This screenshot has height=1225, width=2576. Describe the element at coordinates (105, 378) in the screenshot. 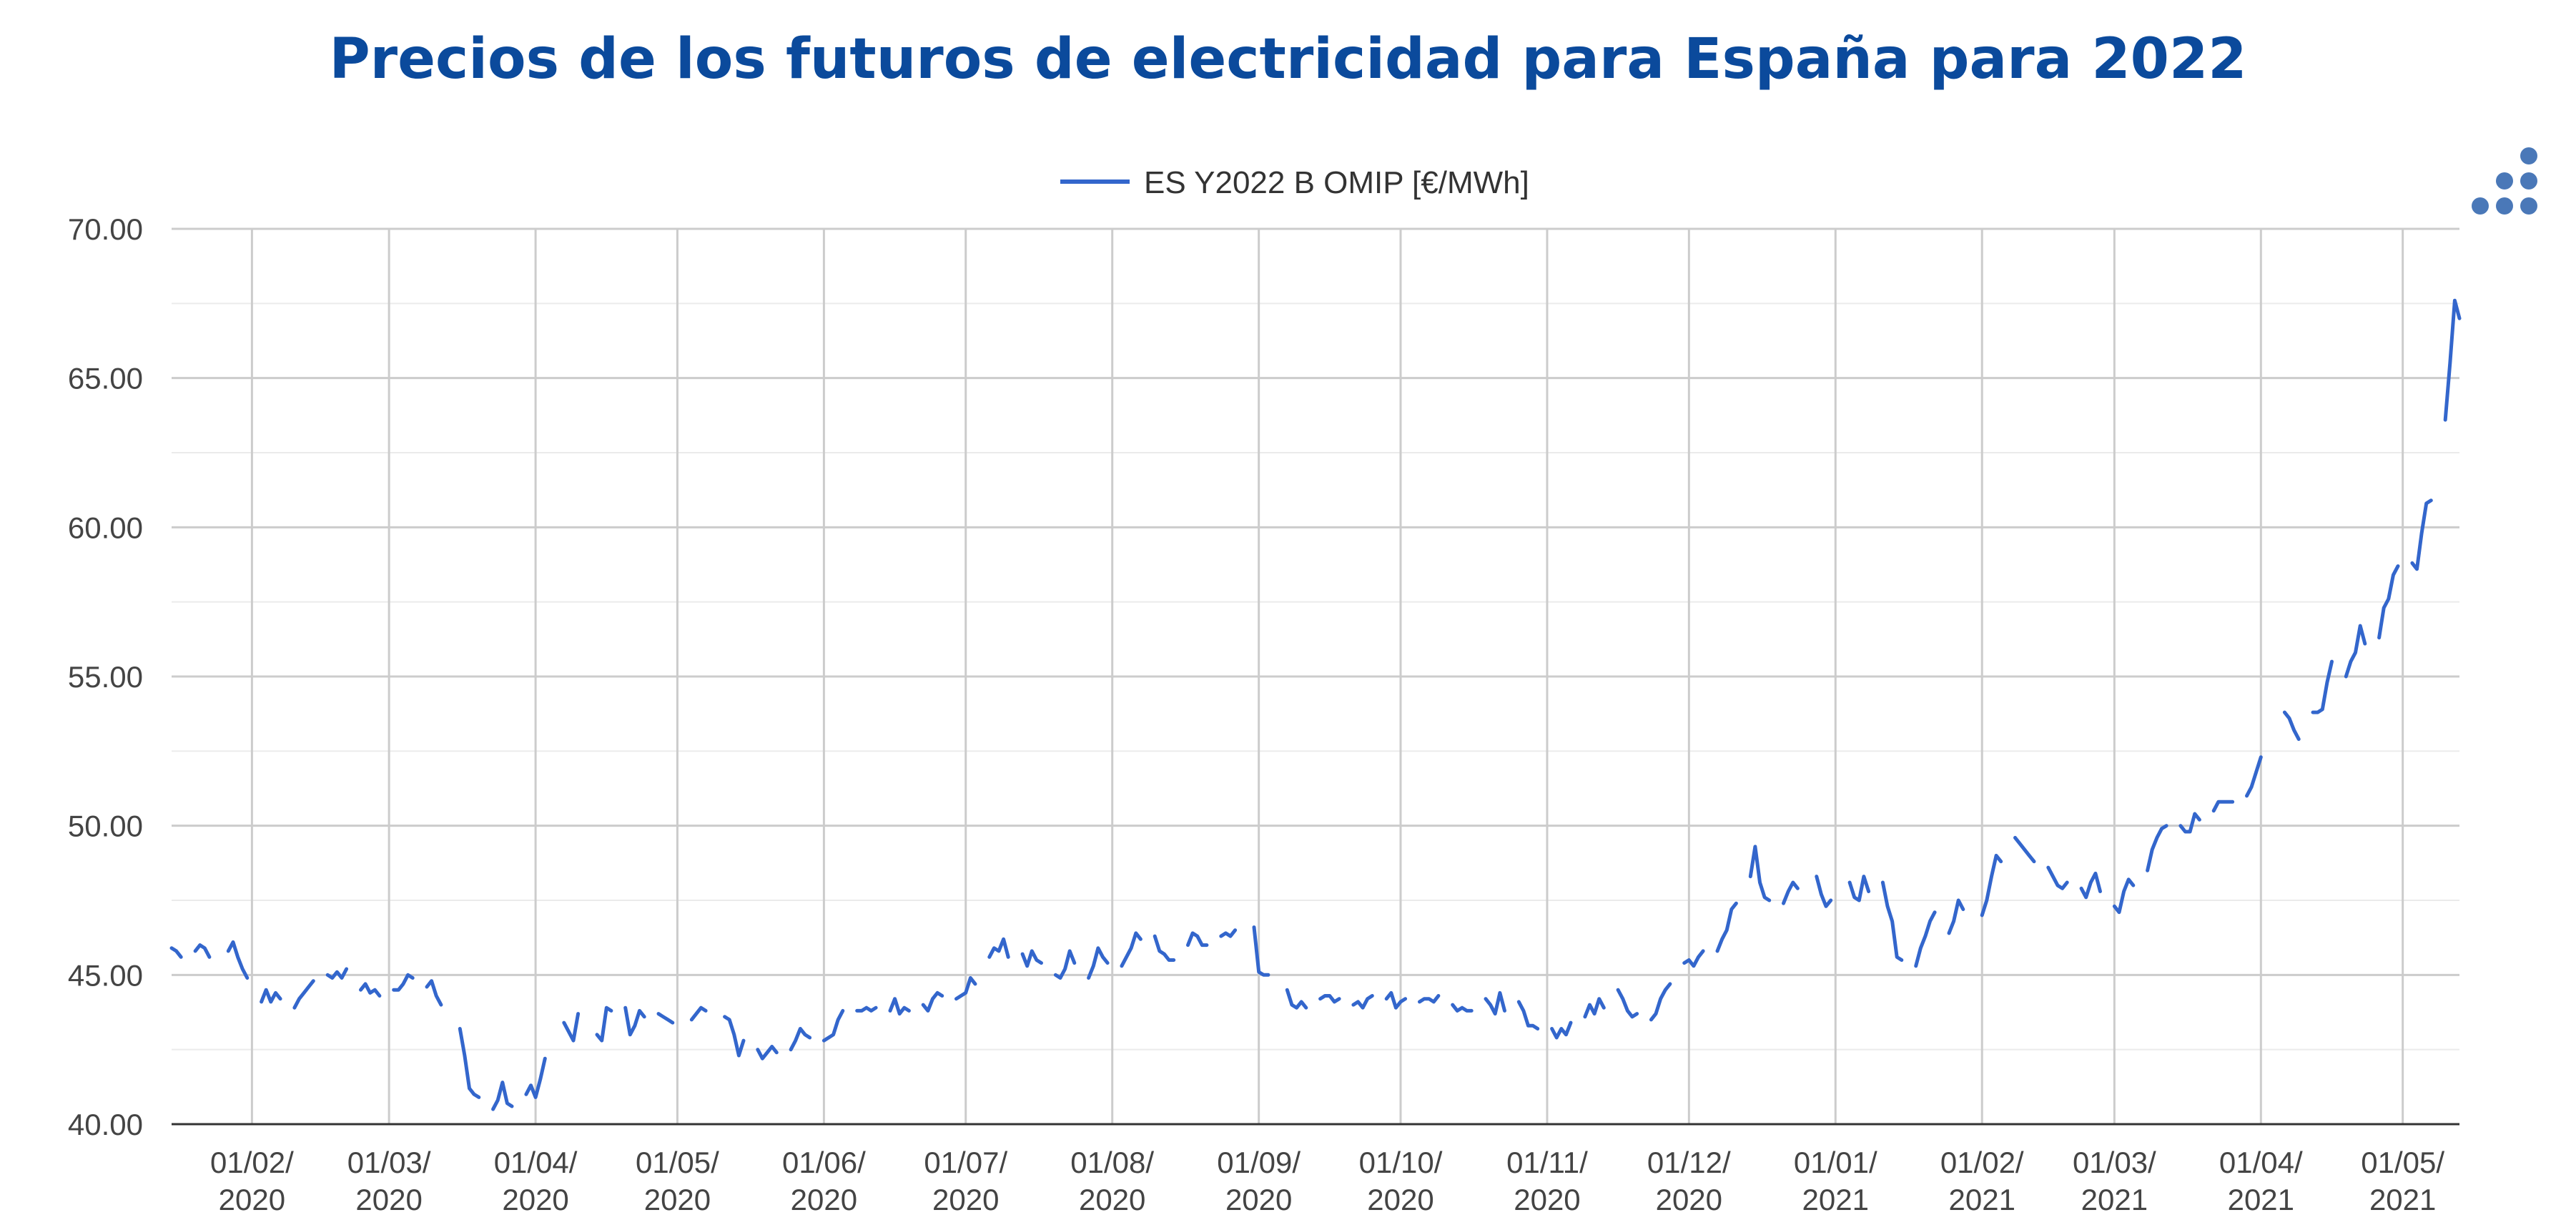

I see `y-tick-label: 65.00` at that location.